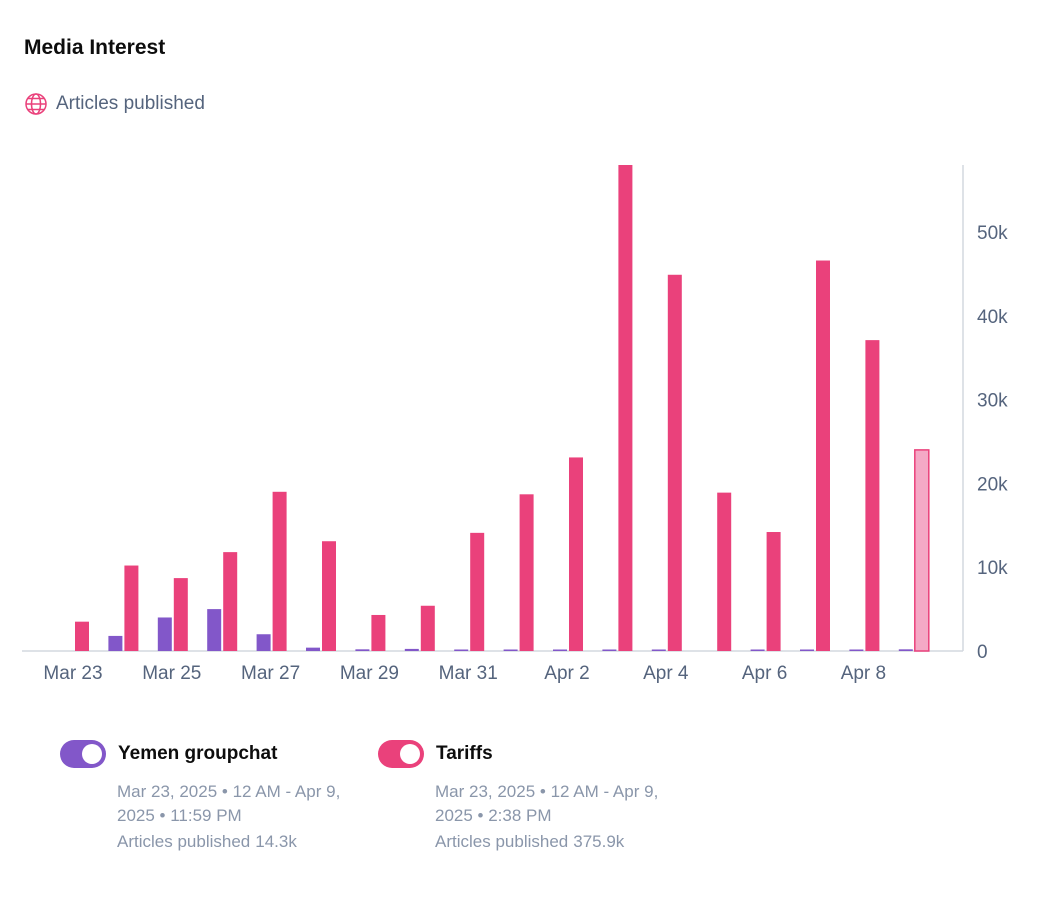 The image size is (1050, 900). Describe the element at coordinates (992, 568) in the screenshot. I see `y-tick-label: 10k` at that location.